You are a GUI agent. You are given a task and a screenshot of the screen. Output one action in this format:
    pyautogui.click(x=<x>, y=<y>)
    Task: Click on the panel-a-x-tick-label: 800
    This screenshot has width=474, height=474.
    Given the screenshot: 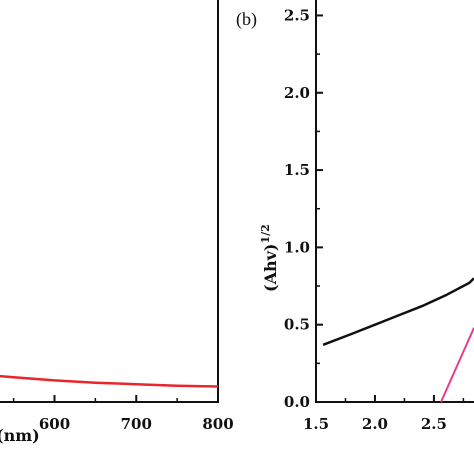 What is the action you would take?
    pyautogui.click(x=217, y=424)
    